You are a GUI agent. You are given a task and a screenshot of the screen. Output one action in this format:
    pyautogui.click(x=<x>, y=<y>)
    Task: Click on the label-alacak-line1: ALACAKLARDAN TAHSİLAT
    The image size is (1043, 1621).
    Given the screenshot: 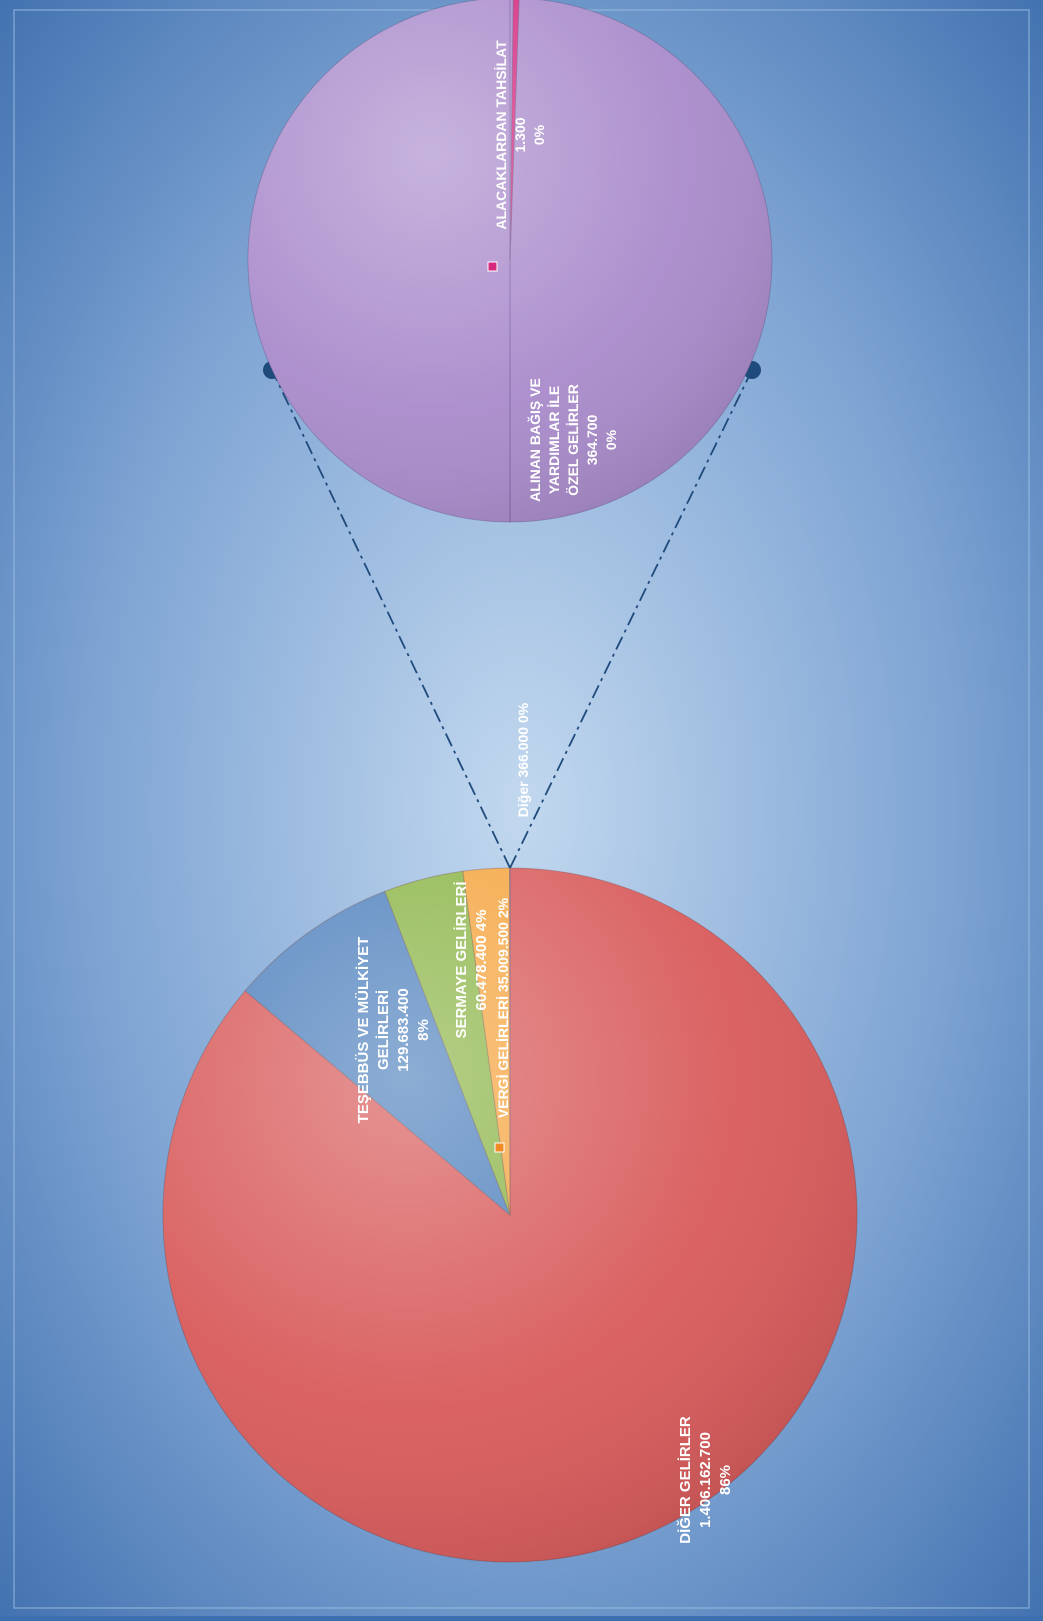 What is the action you would take?
    pyautogui.click(x=501, y=135)
    